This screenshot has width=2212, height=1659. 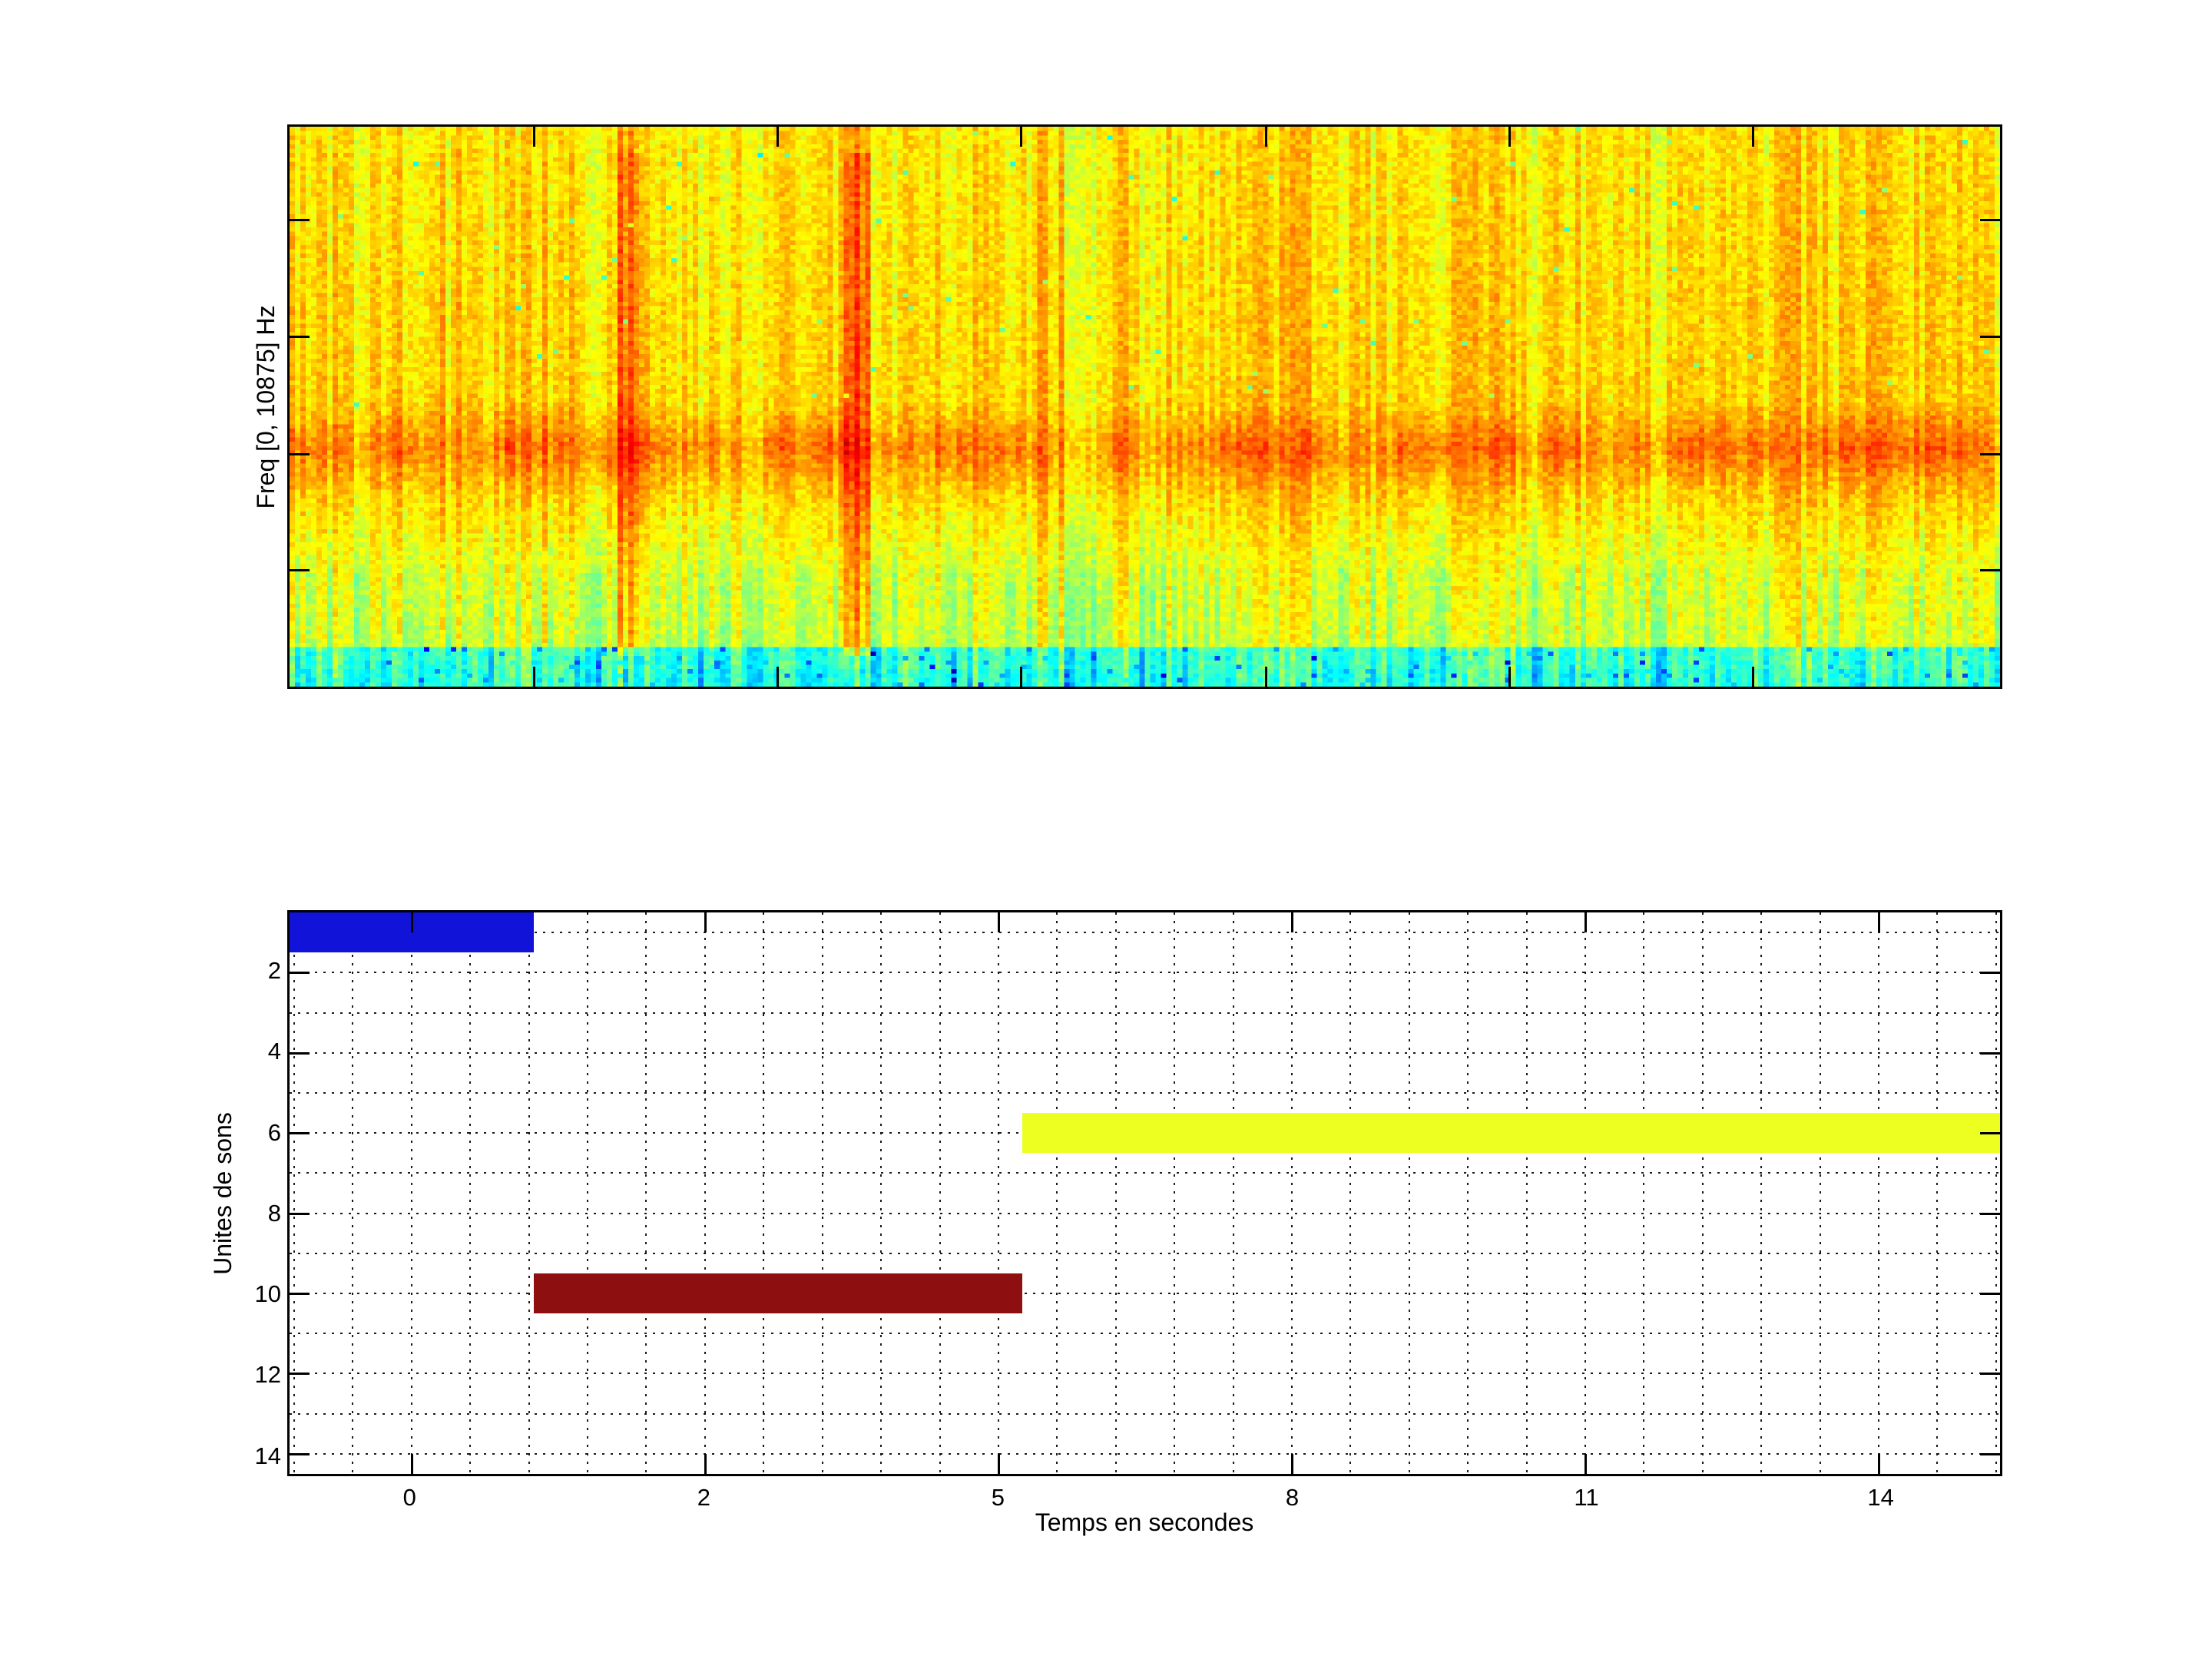 I want to click on y-tick-label: 10, so click(x=267, y=1294).